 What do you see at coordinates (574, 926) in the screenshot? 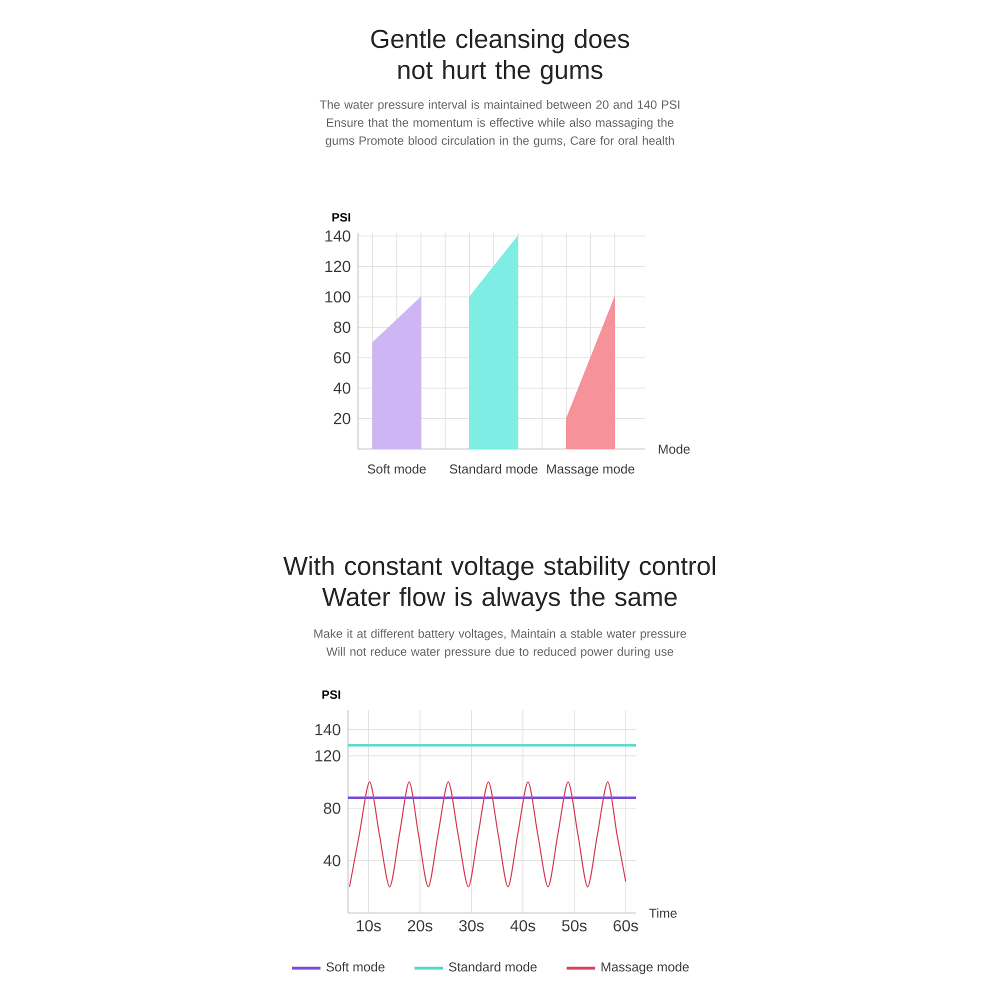
I see `x-tick-label: 50s` at bounding box center [574, 926].